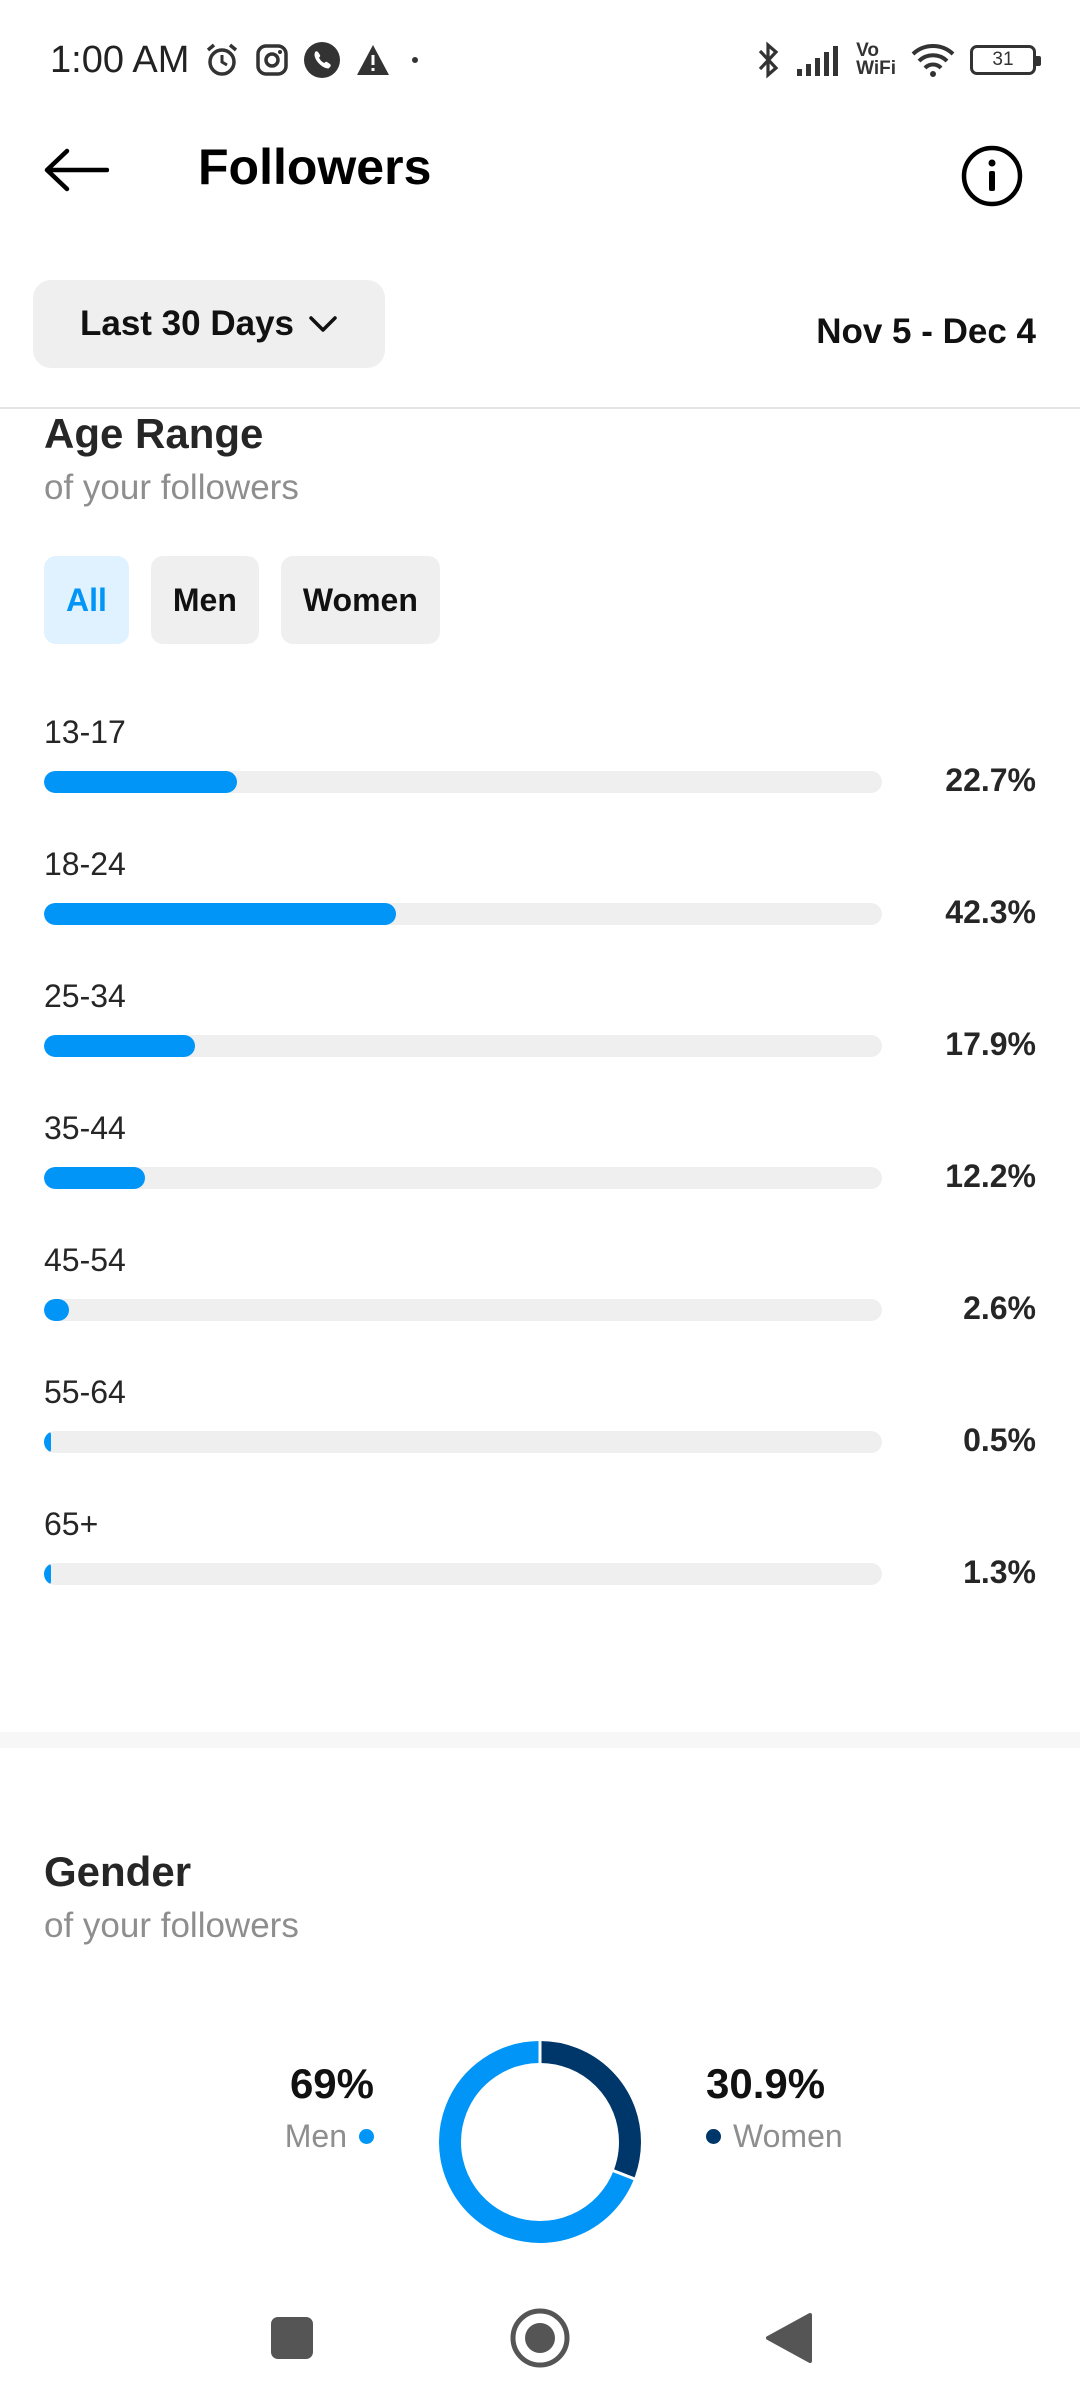 This screenshot has height=2400, width=1080. Describe the element at coordinates (366, 2136) in the screenshot. I see `men-legend-dot` at that location.